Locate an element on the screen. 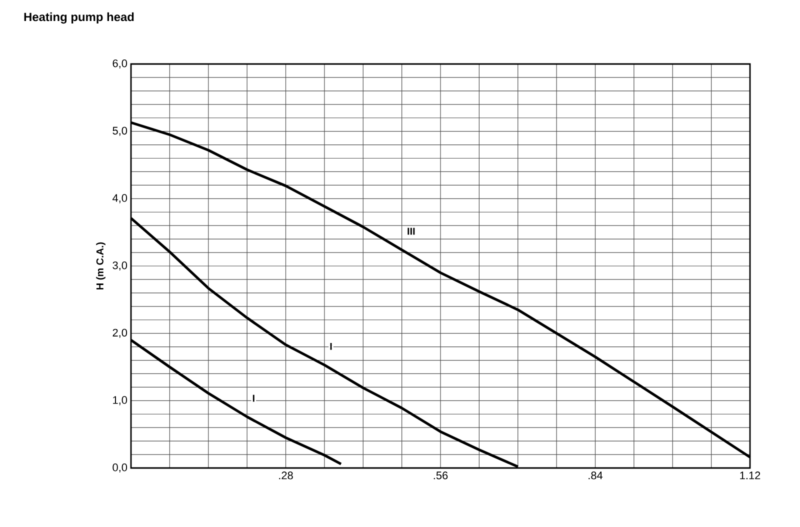  series-label: III is located at coordinates (411, 231).